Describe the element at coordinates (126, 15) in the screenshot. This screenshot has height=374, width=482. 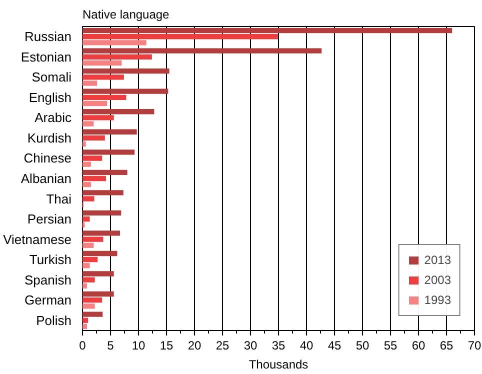
I see `chart-title: Native language` at that location.